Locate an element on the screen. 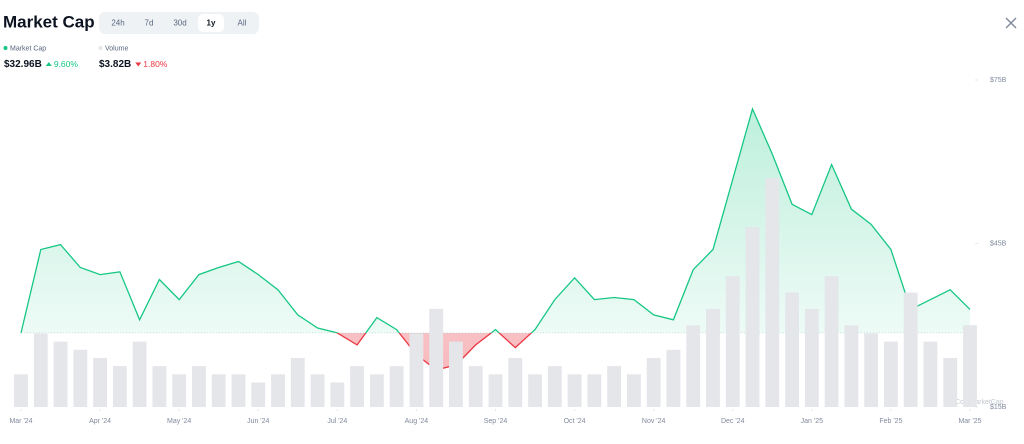  x-tick-label: Mar '24 is located at coordinates (20, 421).